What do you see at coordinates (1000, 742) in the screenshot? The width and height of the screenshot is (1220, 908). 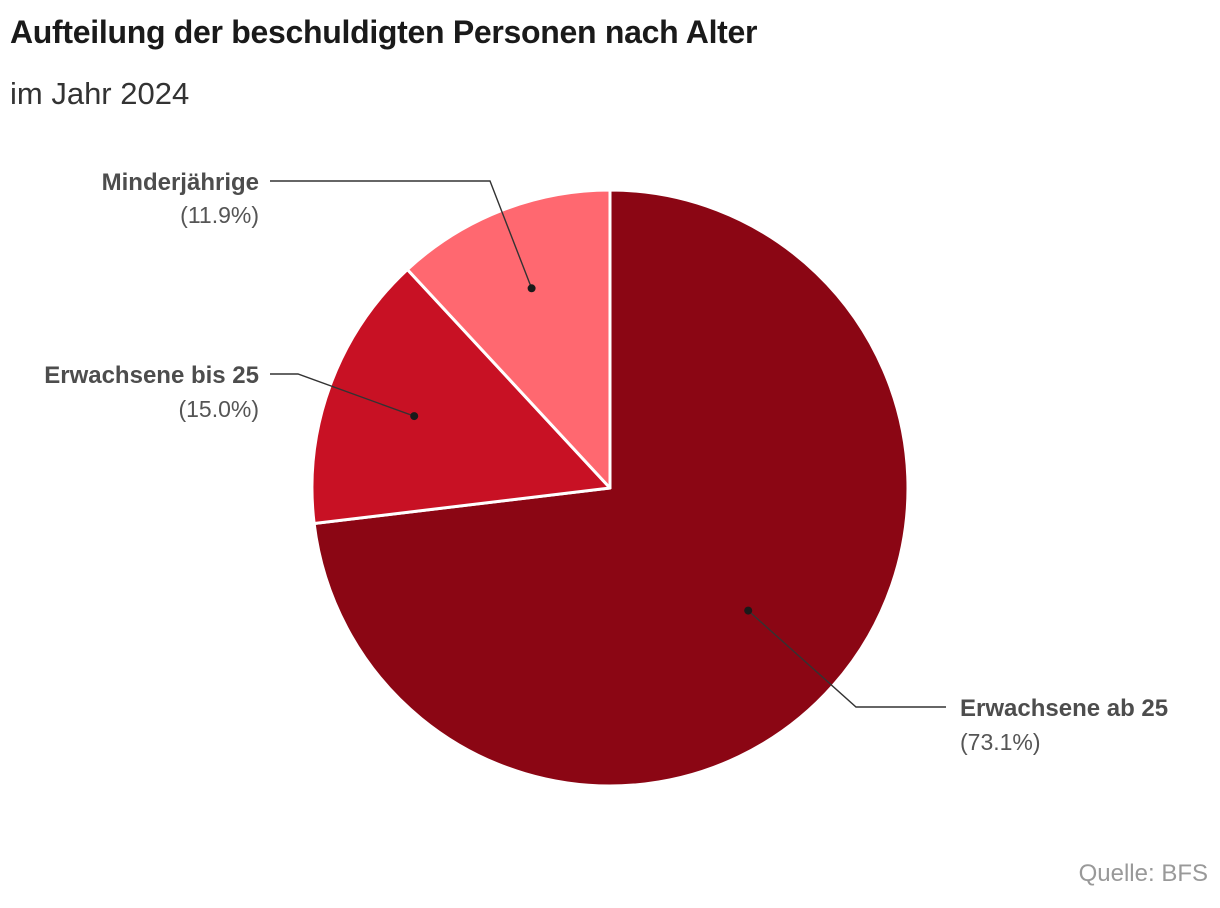 I see `slice-percent-erwachsene-ab-25: (73.1%)` at bounding box center [1000, 742].